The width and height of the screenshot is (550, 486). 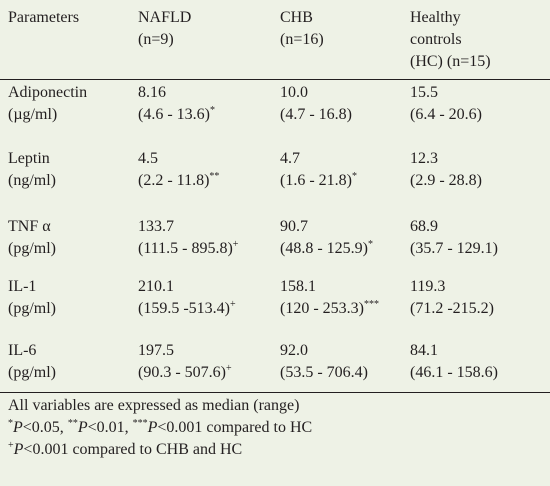 What do you see at coordinates (32, 361) in the screenshot?
I see `param-cell: IL-6 (pg/ml)` at bounding box center [32, 361].